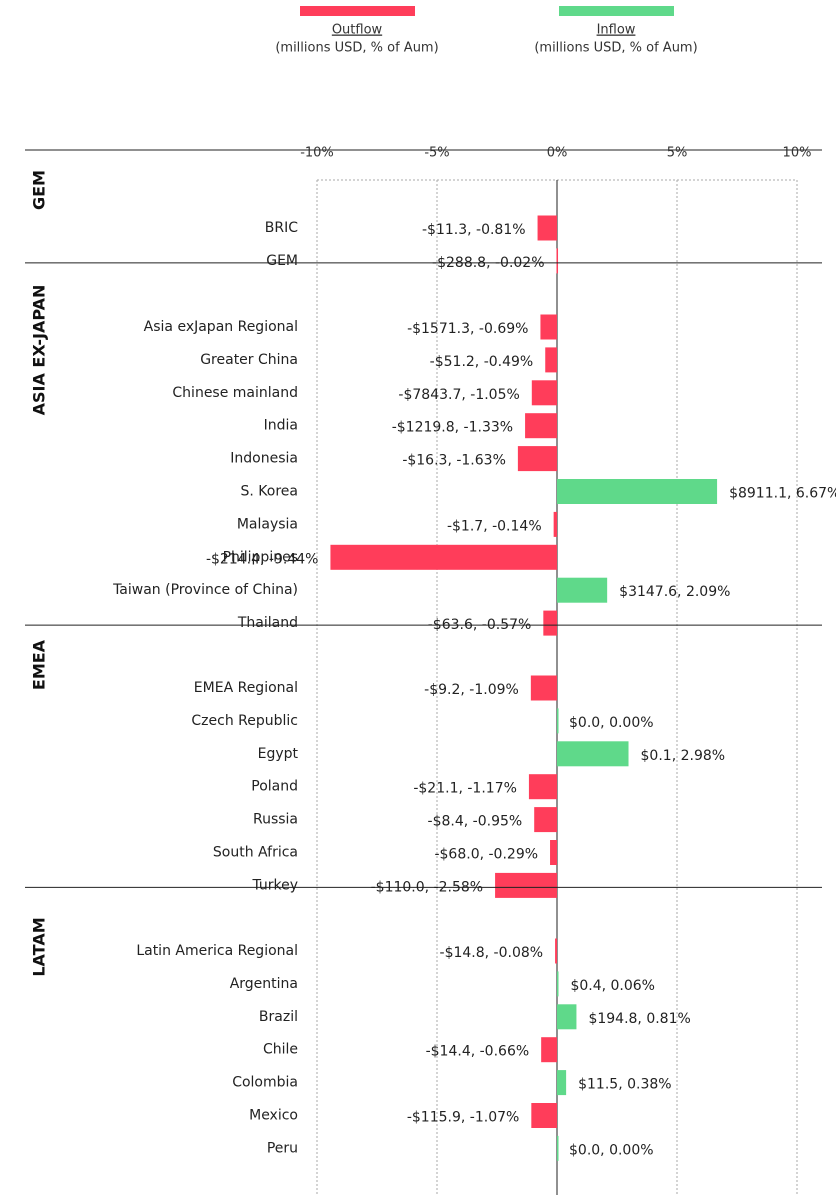  What do you see at coordinates (244, 721) in the screenshot?
I see `category-label: Czech Republic` at bounding box center [244, 721].